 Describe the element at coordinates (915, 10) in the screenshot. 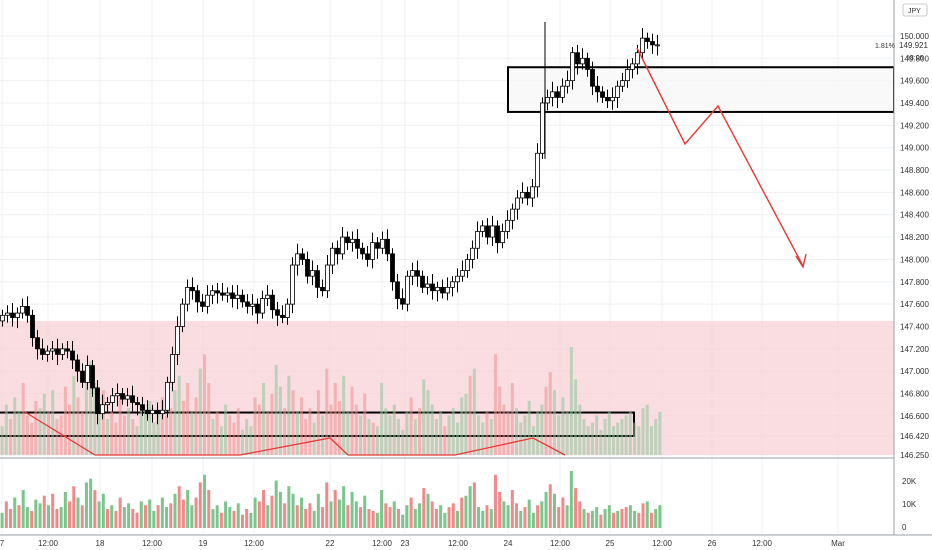

I see `currency-badge` at that location.